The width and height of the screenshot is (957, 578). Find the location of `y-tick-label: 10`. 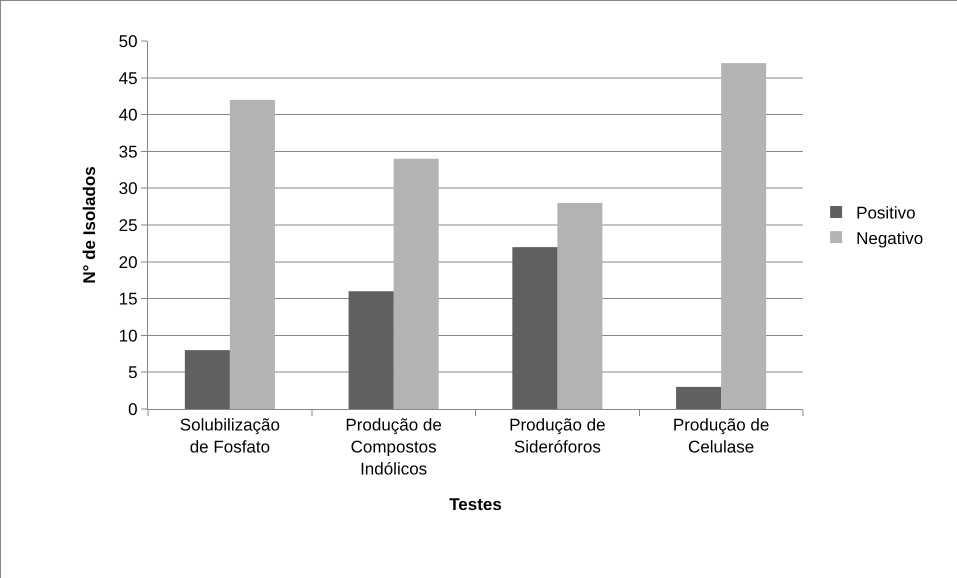

y-tick-label: 10 is located at coordinates (128, 336).